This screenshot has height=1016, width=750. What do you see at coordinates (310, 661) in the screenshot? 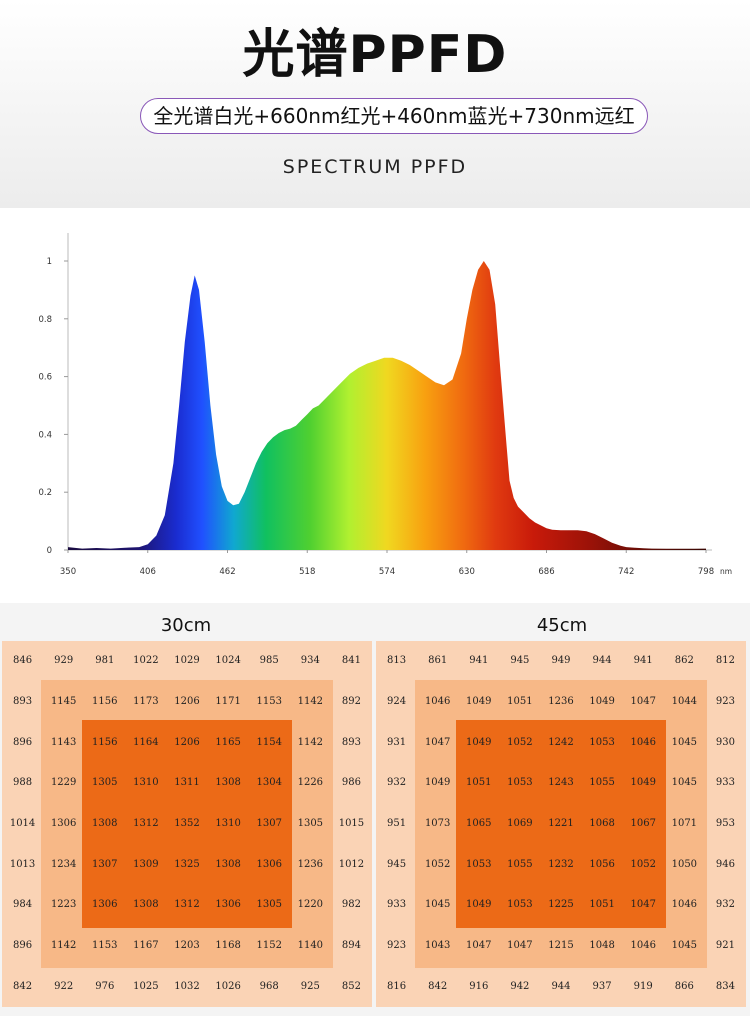
I see `ppfd-cell: 934` at bounding box center [310, 661].